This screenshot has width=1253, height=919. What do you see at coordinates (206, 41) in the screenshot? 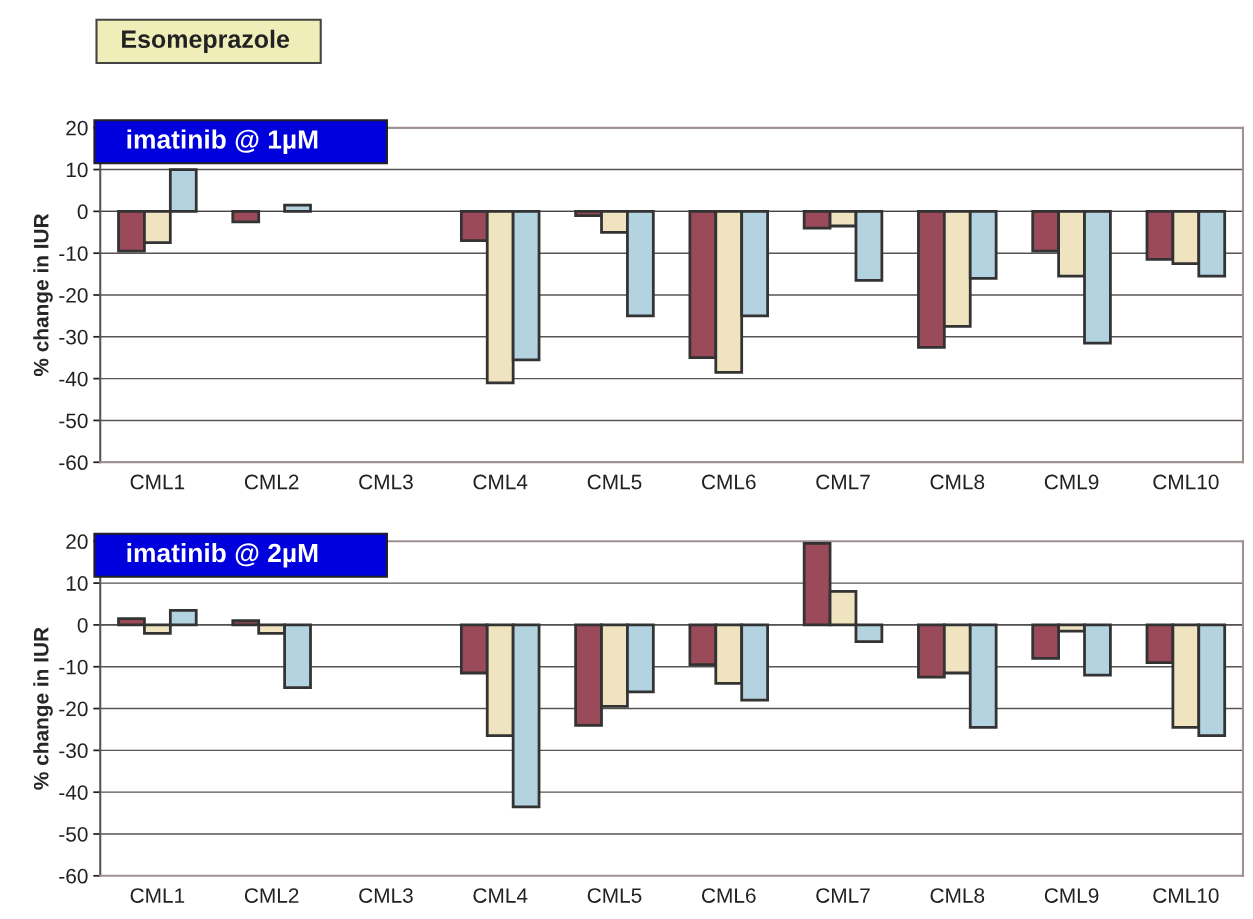
I see `text: Esomeprazole` at bounding box center [206, 41].